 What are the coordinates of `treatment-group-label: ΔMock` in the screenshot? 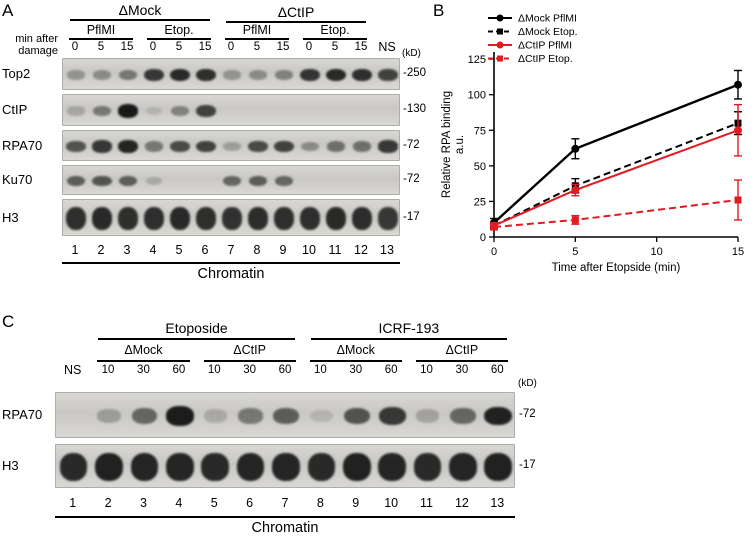 It's located at (140, 10).